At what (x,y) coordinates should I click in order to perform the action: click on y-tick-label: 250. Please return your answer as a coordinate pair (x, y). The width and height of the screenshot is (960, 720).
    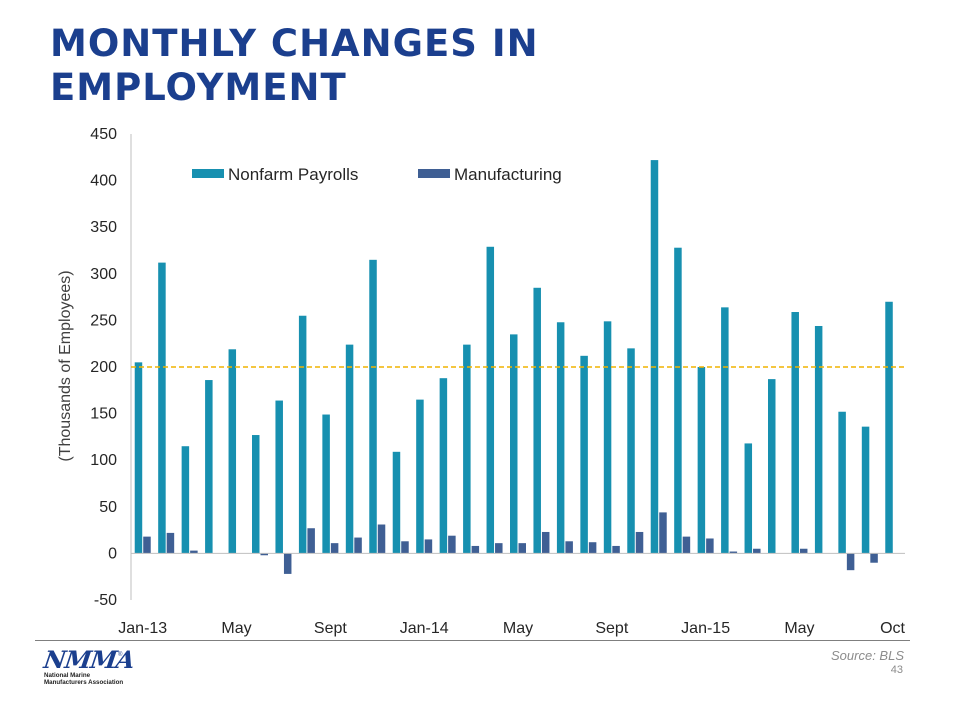
    Looking at the image, I should click on (103, 320).